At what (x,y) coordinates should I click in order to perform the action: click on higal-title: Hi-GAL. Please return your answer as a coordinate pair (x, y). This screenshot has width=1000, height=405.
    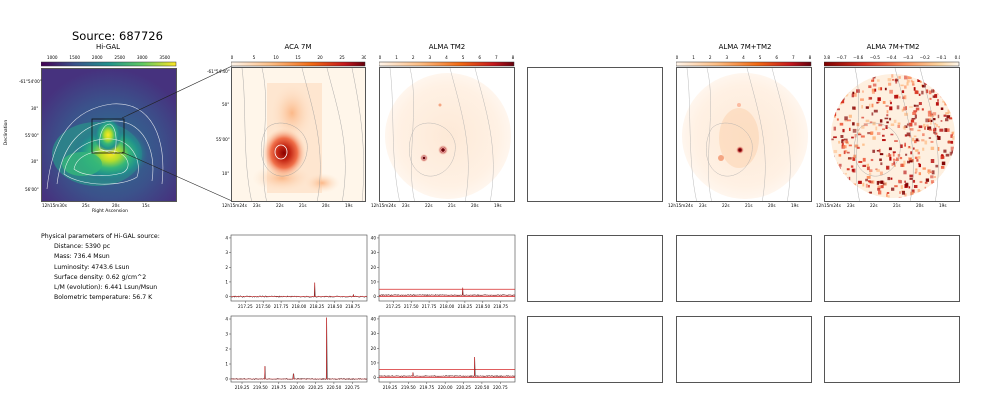
    Looking at the image, I should click on (108, 47).